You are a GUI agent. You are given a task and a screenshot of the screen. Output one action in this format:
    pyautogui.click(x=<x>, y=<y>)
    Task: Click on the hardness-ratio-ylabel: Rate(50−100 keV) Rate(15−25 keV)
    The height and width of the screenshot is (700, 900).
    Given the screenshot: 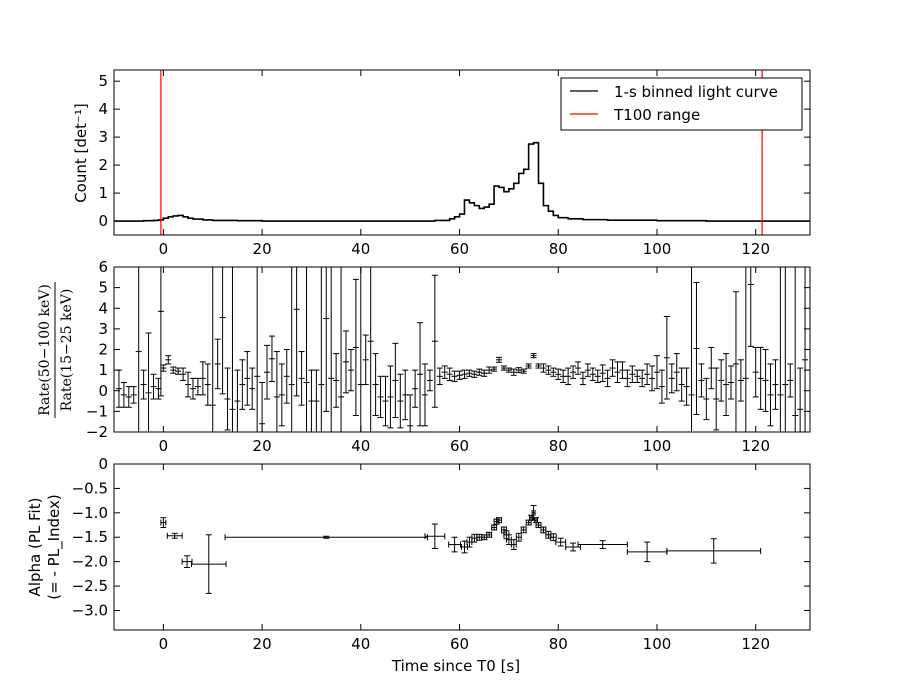 What is the action you would take?
    pyautogui.click(x=56, y=350)
    